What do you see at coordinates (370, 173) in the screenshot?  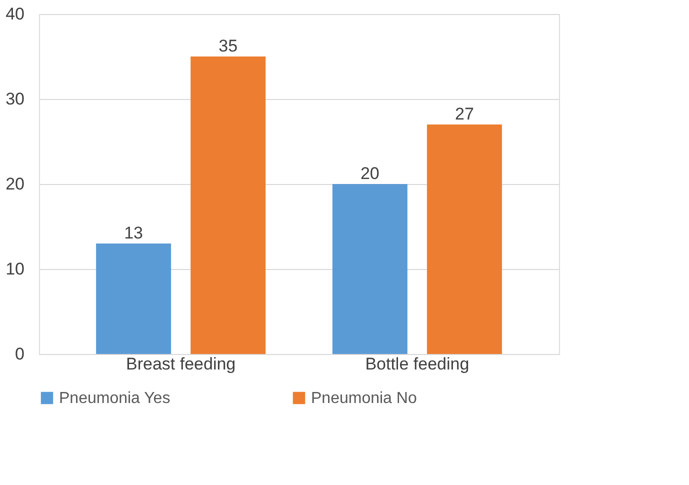 I see `data-label: 20` at bounding box center [370, 173].